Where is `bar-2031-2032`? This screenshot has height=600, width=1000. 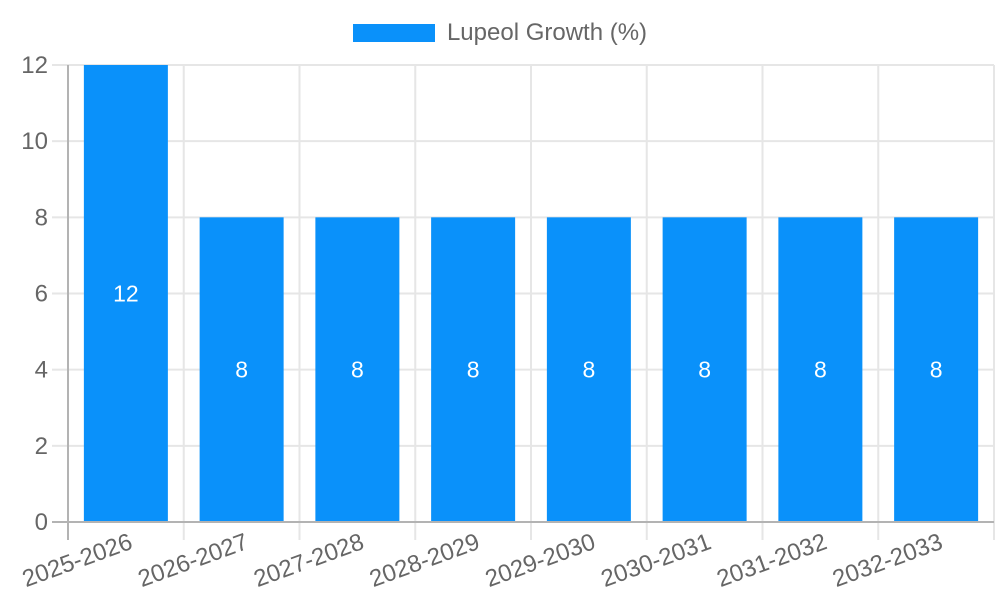
bar-2031-2032 is located at coordinates (820, 369).